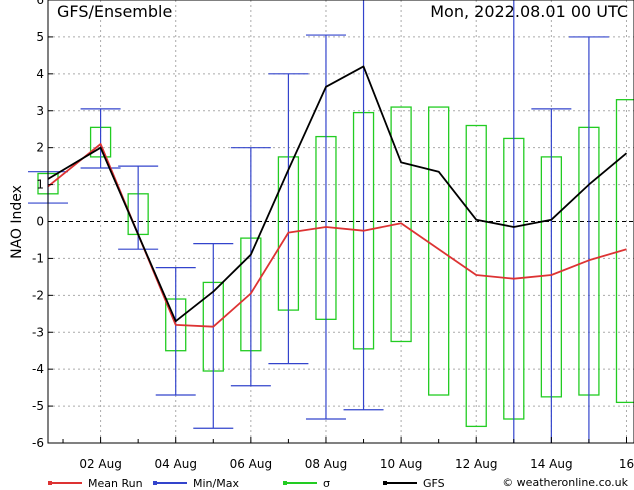  What do you see at coordinates (385, 483) in the screenshot?
I see `legend-marker-gfs` at bounding box center [385, 483].